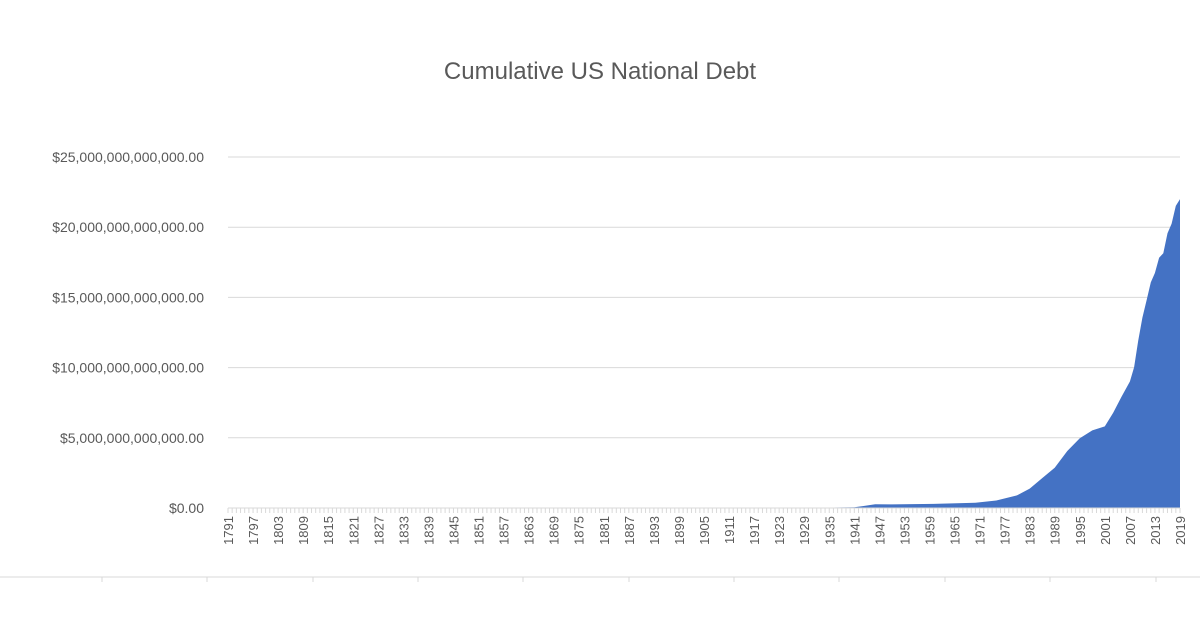  Describe the element at coordinates (604, 530) in the screenshot. I see `x-tick-label: 1881` at that location.